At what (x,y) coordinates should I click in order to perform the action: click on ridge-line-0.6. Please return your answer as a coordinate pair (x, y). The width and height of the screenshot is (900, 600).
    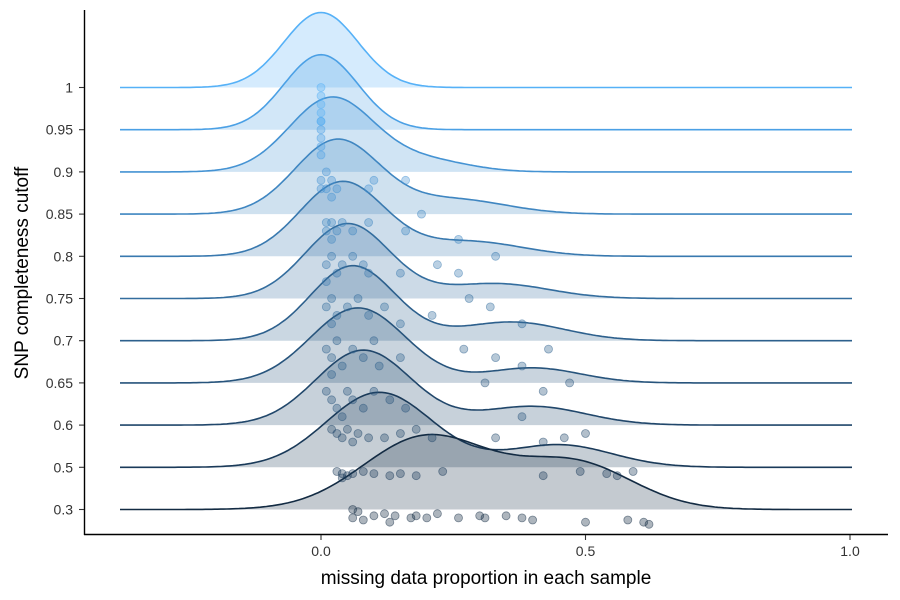
    Looking at the image, I should click on (486, 387).